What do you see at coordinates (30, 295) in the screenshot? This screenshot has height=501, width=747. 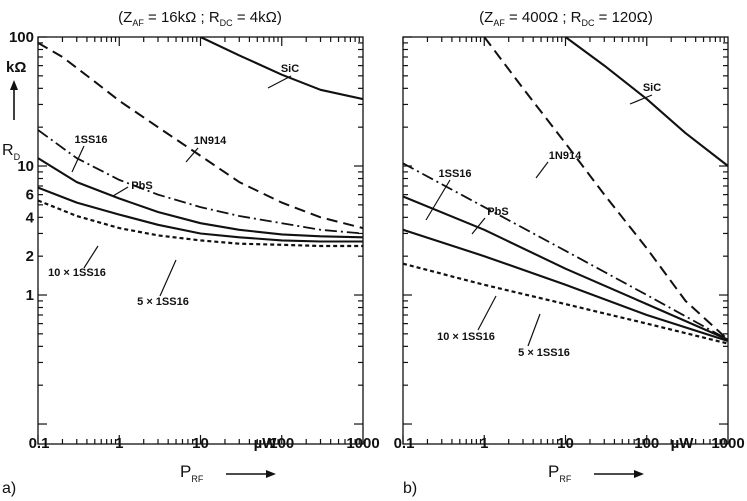 I see `y-tick-label: 1` at bounding box center [30, 295].